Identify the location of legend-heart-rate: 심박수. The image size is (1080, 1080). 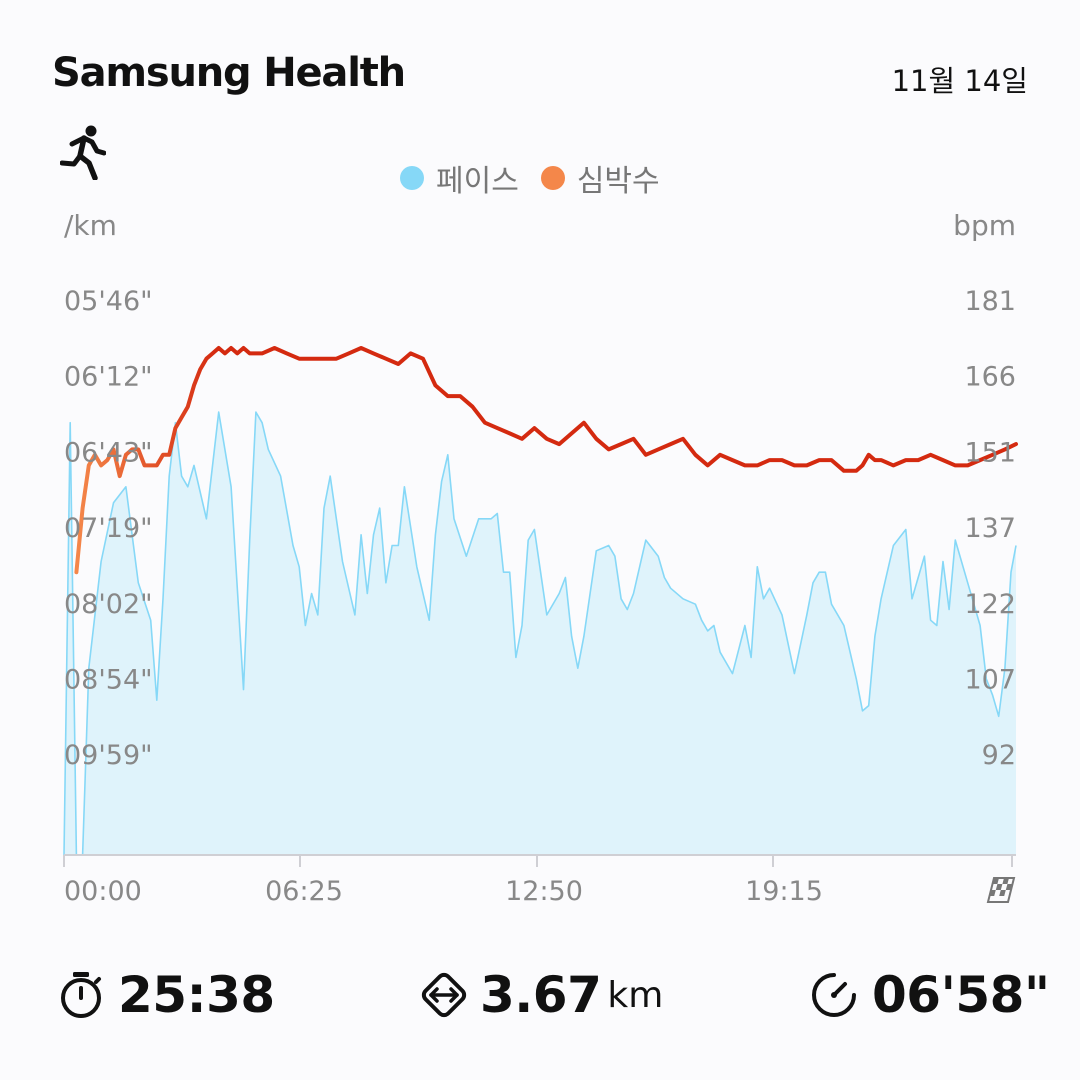
(600, 178).